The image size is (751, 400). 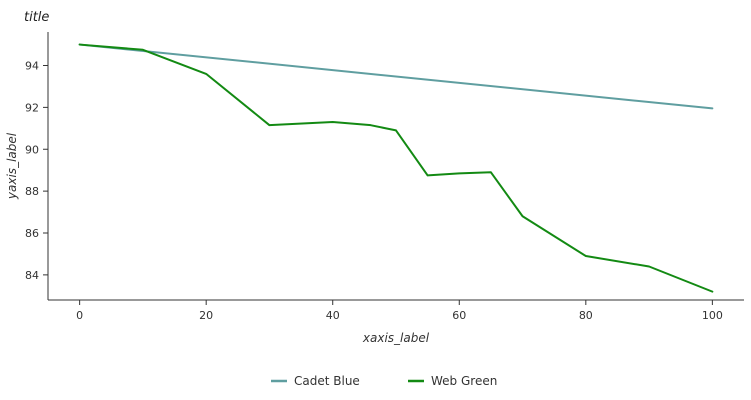 What do you see at coordinates (396, 76) in the screenshot?
I see `series-line-cadet-blue` at bounding box center [396, 76].